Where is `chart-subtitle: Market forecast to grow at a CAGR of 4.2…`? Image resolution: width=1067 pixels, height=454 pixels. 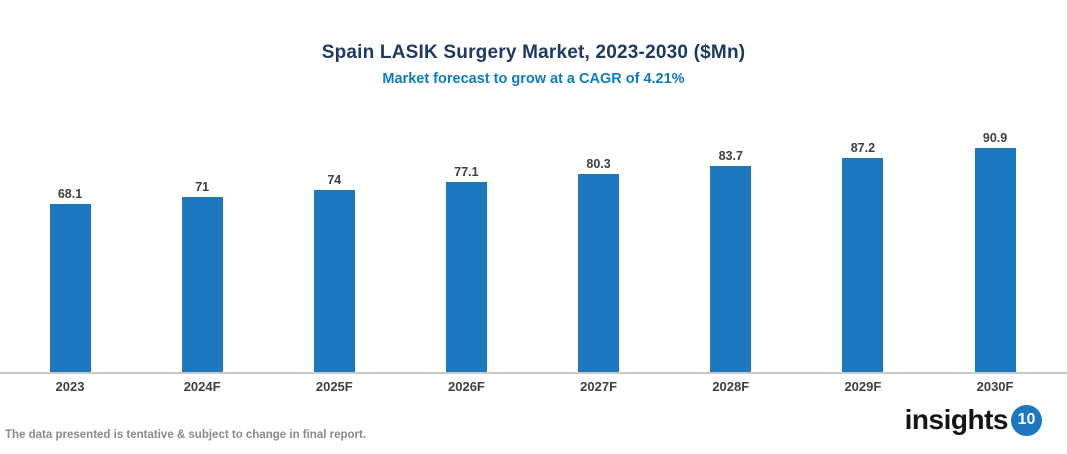 chart-subtitle: Market forecast to grow at a CAGR of 4.2… is located at coordinates (533, 79).